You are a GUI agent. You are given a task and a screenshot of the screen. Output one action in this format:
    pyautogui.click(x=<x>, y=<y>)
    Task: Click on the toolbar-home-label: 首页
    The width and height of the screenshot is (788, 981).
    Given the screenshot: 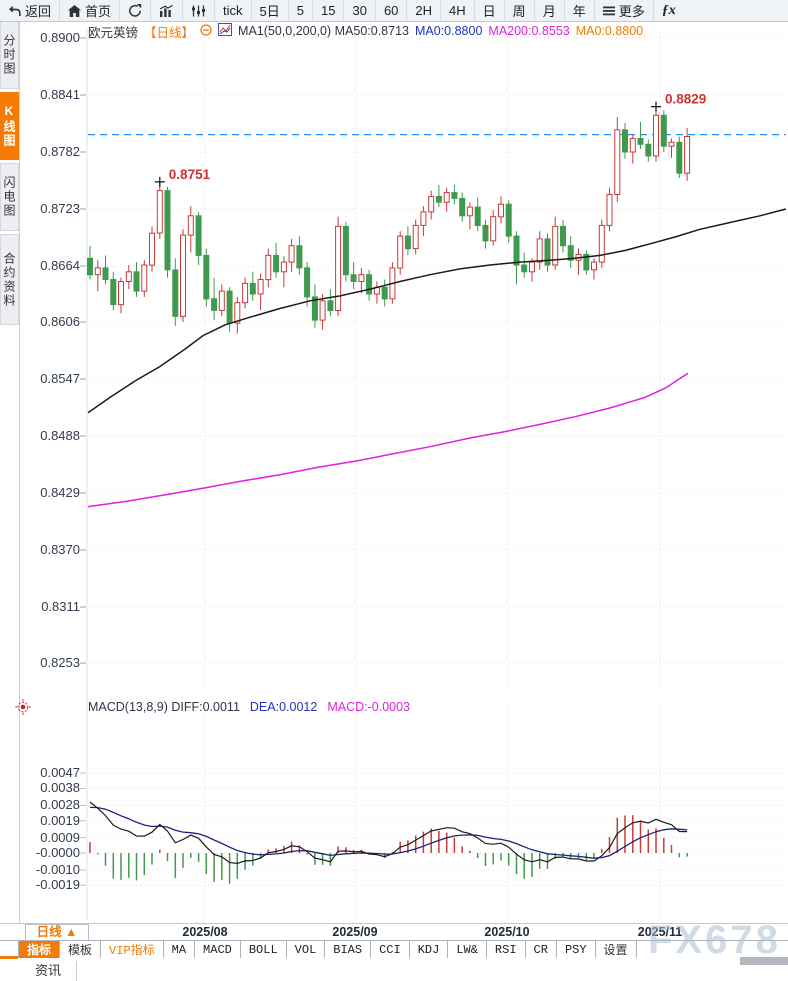 What is the action you would take?
    pyautogui.click(x=98, y=11)
    